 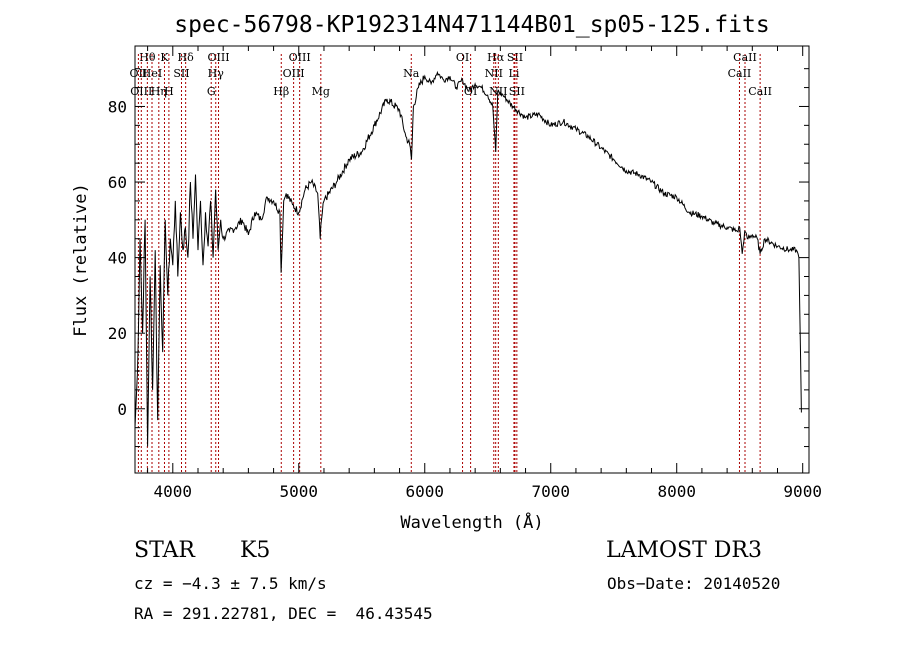 I want to click on spectral-line-label: K, so click(x=164, y=57).